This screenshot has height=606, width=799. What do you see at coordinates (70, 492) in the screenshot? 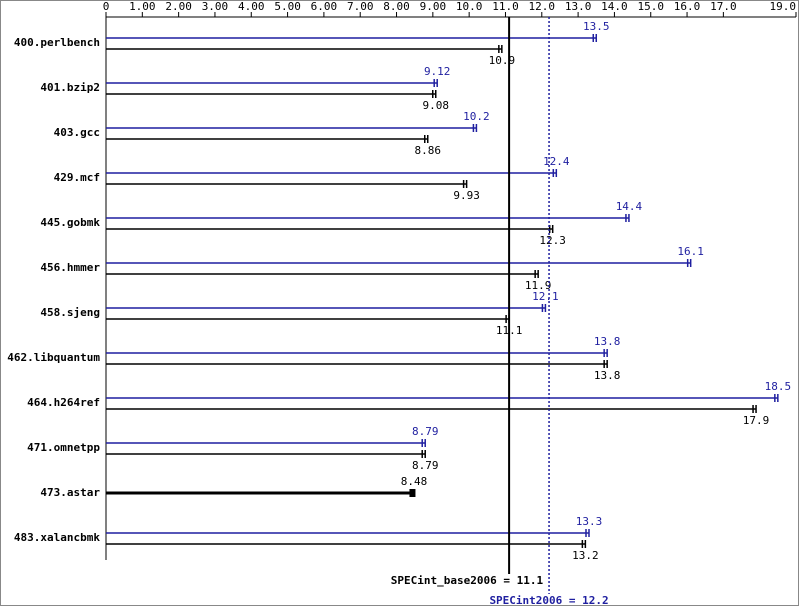
I see `category-label: 473.astar` at bounding box center [70, 492].